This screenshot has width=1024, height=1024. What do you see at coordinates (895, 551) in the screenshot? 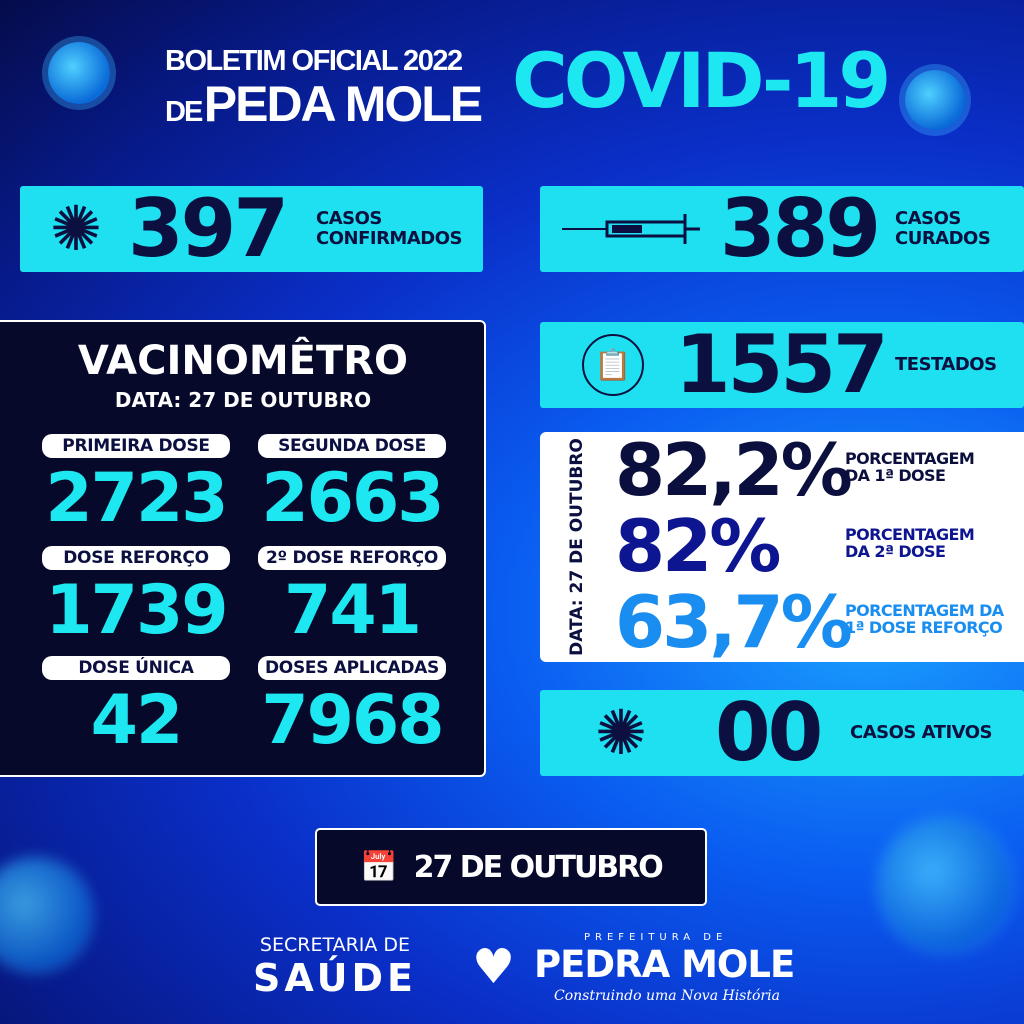
I see `percent-label-2: DA 2ª DOSE` at bounding box center [895, 551].